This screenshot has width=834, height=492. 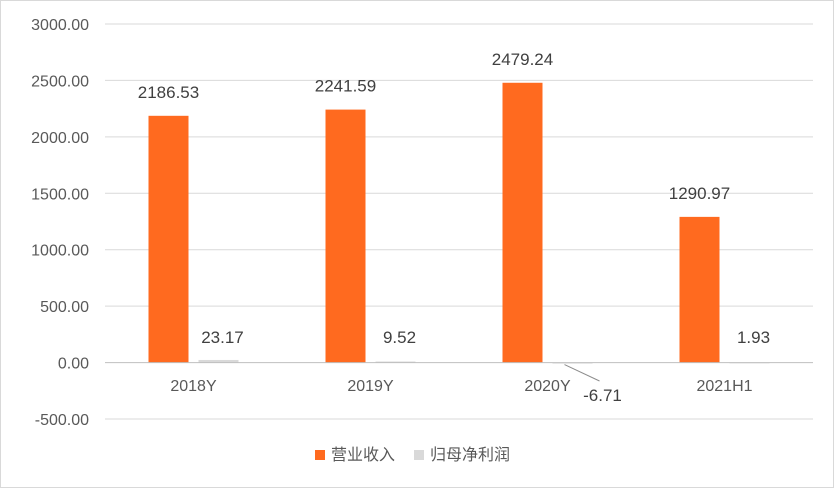 I want to click on data-label-net-profit: -6.71, so click(x=602, y=395).